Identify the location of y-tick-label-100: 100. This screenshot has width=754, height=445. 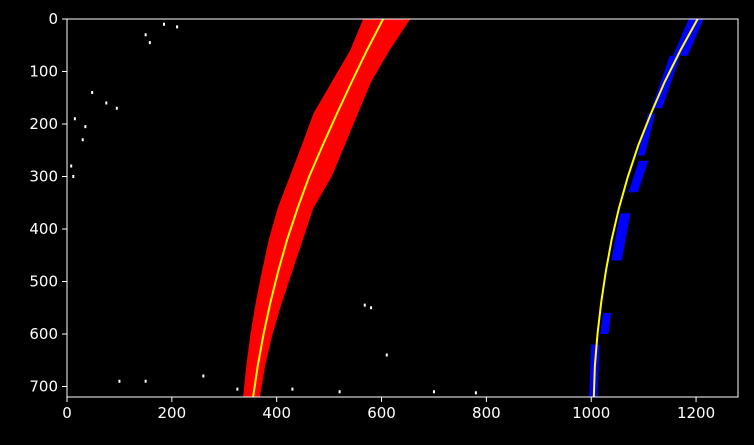
(43, 72).